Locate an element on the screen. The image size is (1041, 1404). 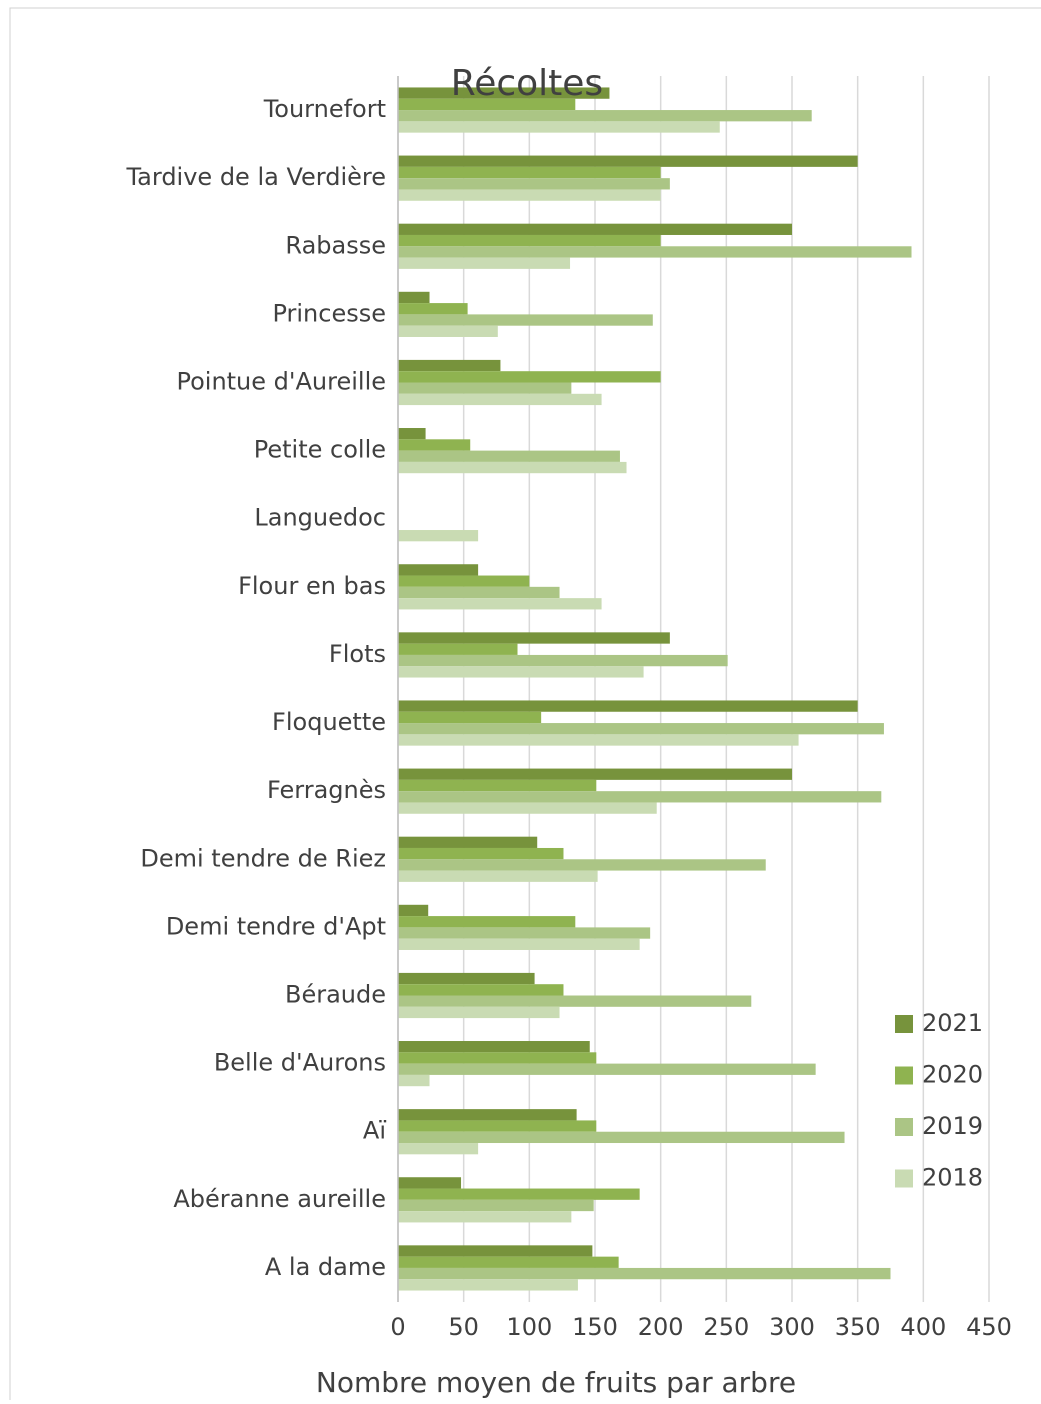
legend-label: 2021 is located at coordinates (952, 1023).